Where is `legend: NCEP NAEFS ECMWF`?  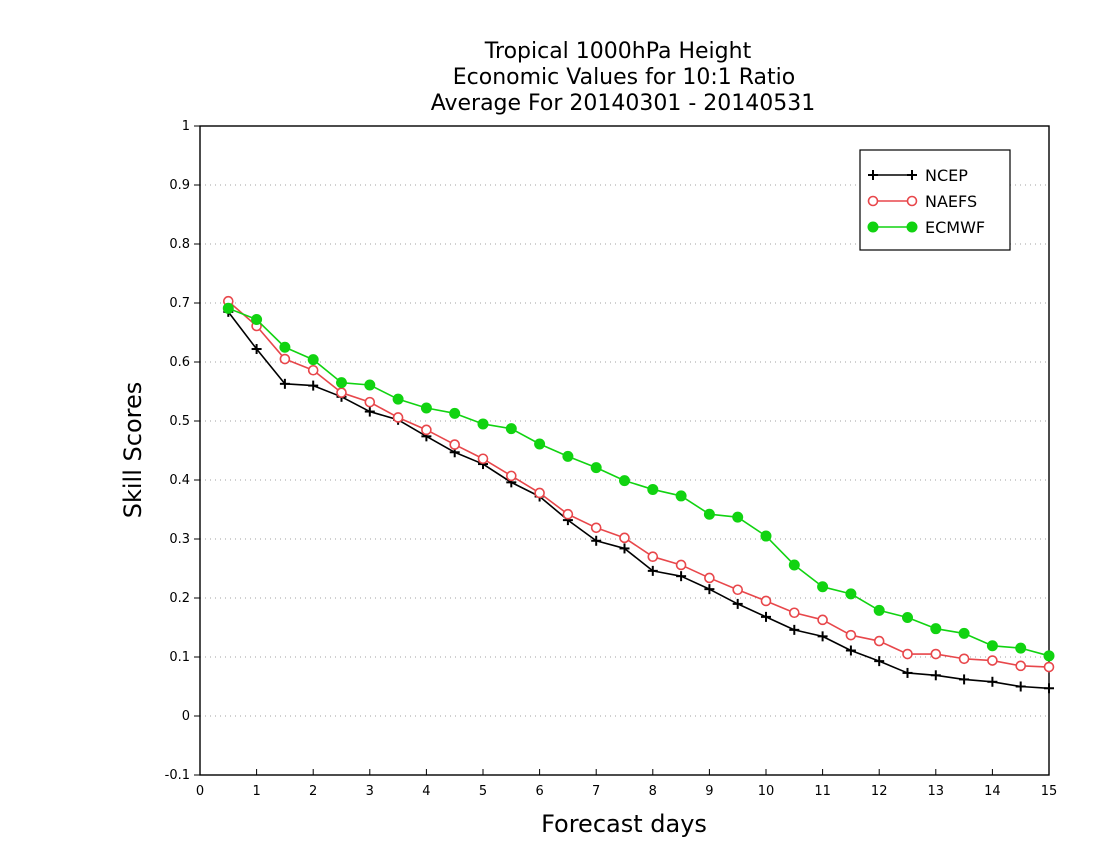
legend: NCEP NAEFS ECMWF is located at coordinates (935, 200).